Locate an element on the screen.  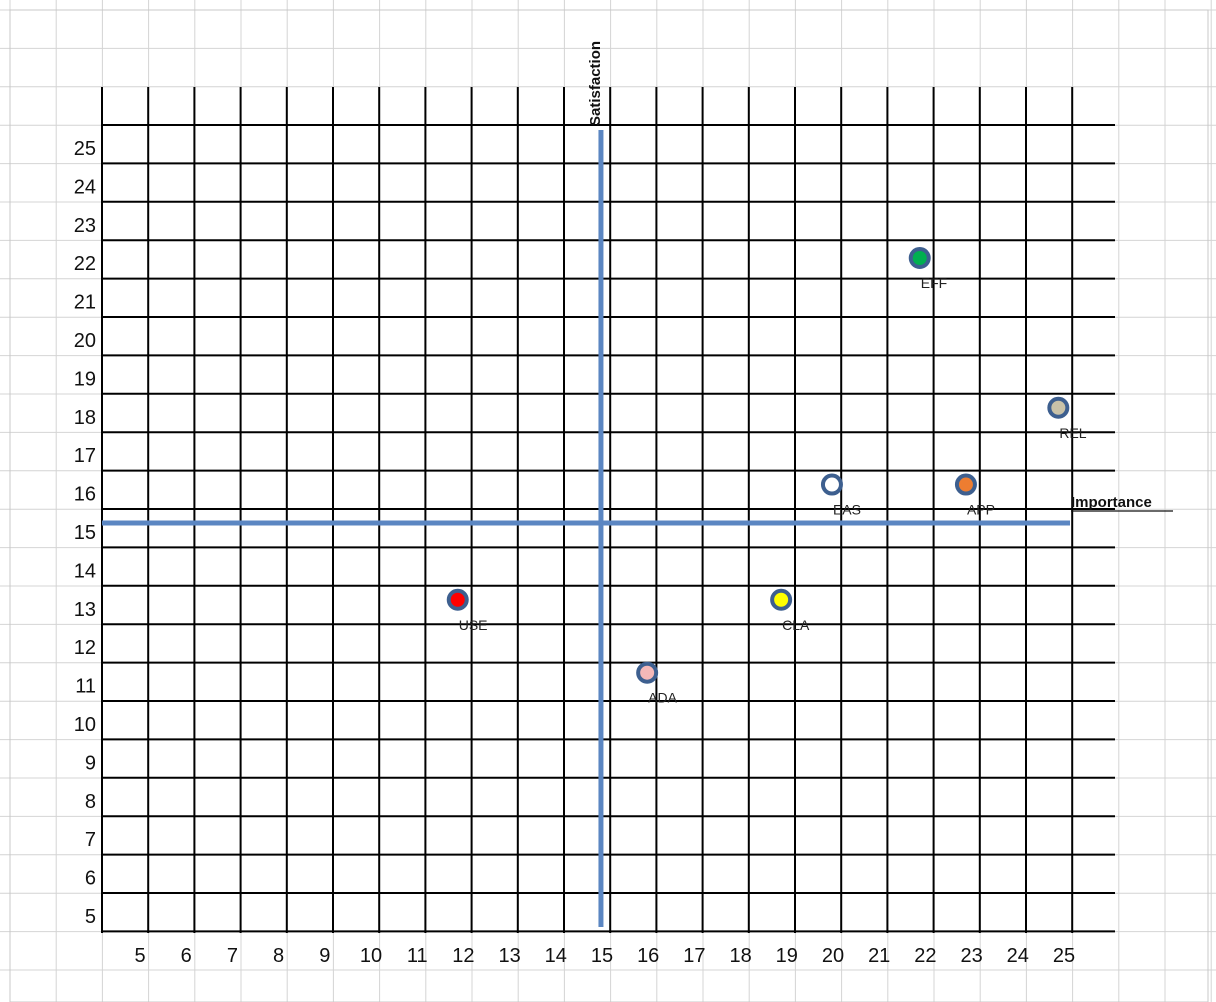
y-tick-label: 24 is located at coordinates (85, 187).